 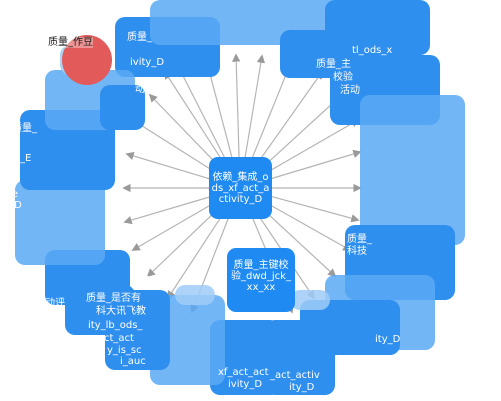 I want to click on node-label-fragment: xf_act_act, so click(x=243, y=372).